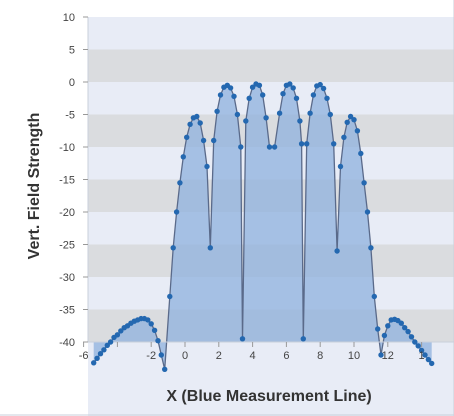 This screenshot has height=416, width=454. What do you see at coordinates (271, 379) in the screenshot?
I see `lower-band` at bounding box center [271, 379].